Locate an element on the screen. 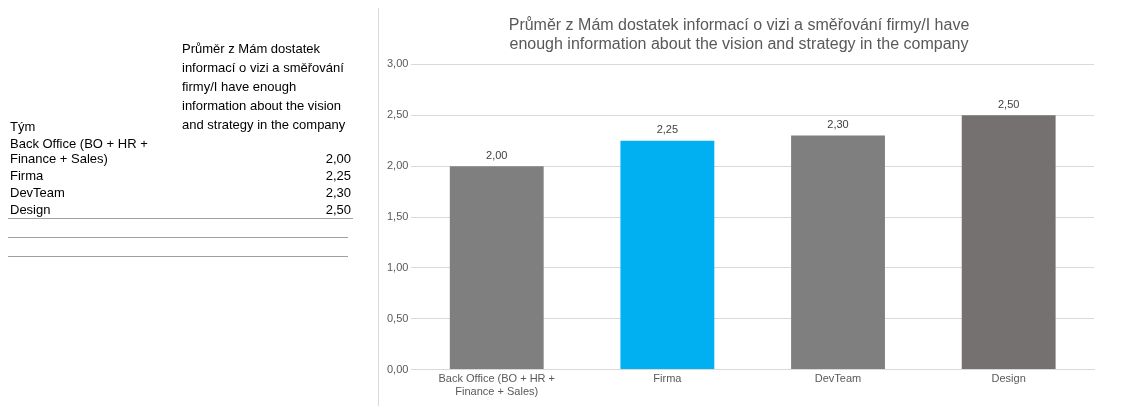  data-label: 2,00 is located at coordinates (497, 154).